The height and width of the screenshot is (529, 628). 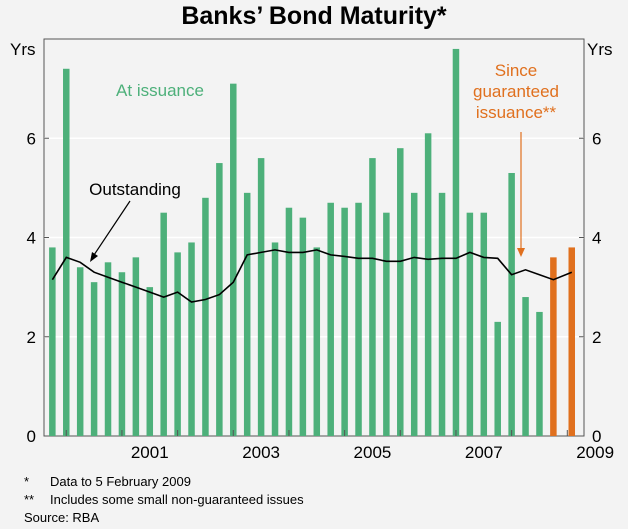 I want to click on outstanding-pointer, so click(x=111, y=229).